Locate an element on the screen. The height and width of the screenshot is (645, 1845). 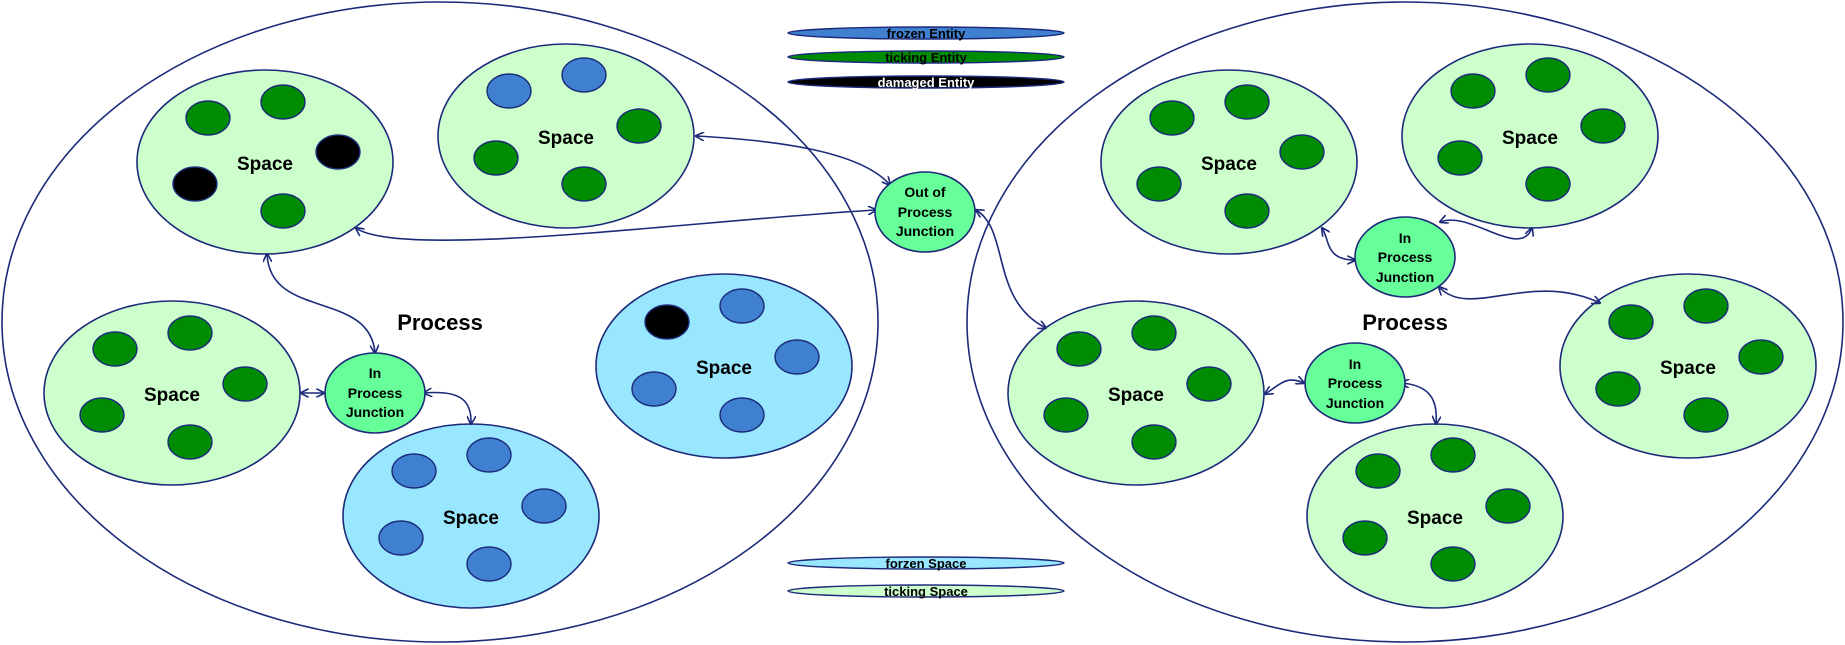
space-right-top-right: Space is located at coordinates (1530, 136).